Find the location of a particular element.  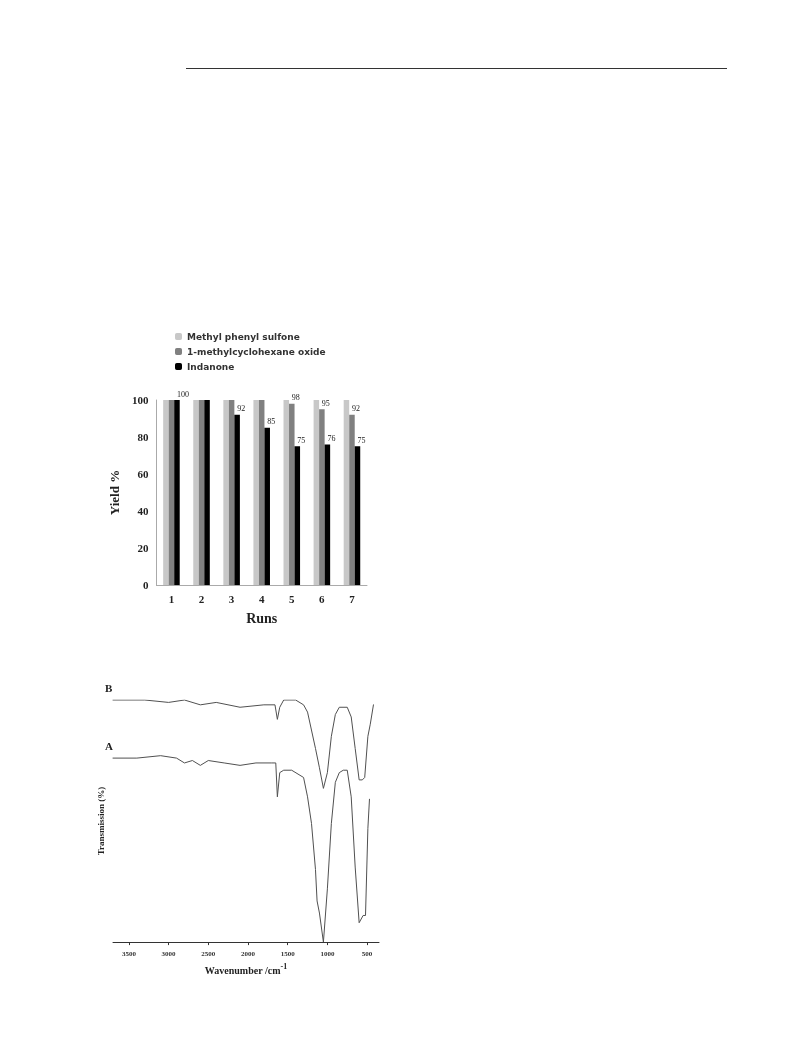

y-tick-label: 40 is located at coordinates (143, 511).